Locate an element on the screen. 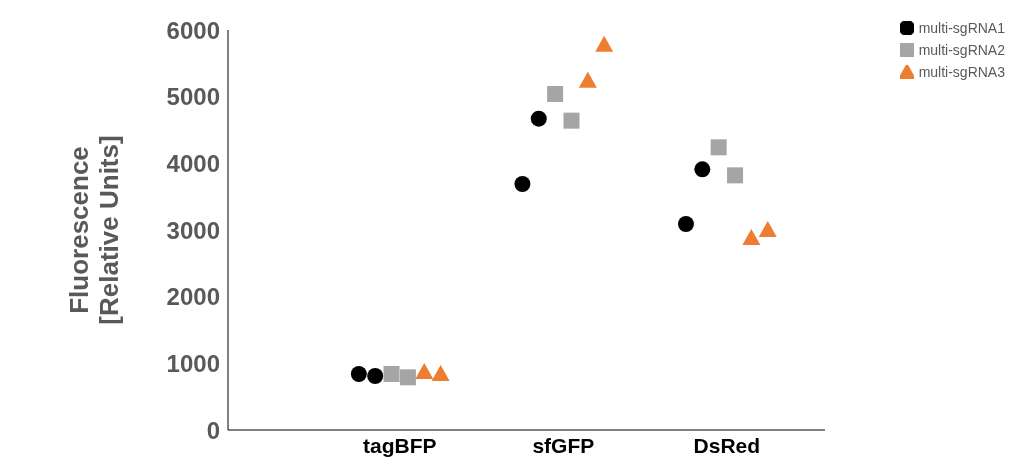 This screenshot has width=1033, height=473. y-tick-label: 2000 is located at coordinates (193, 297).